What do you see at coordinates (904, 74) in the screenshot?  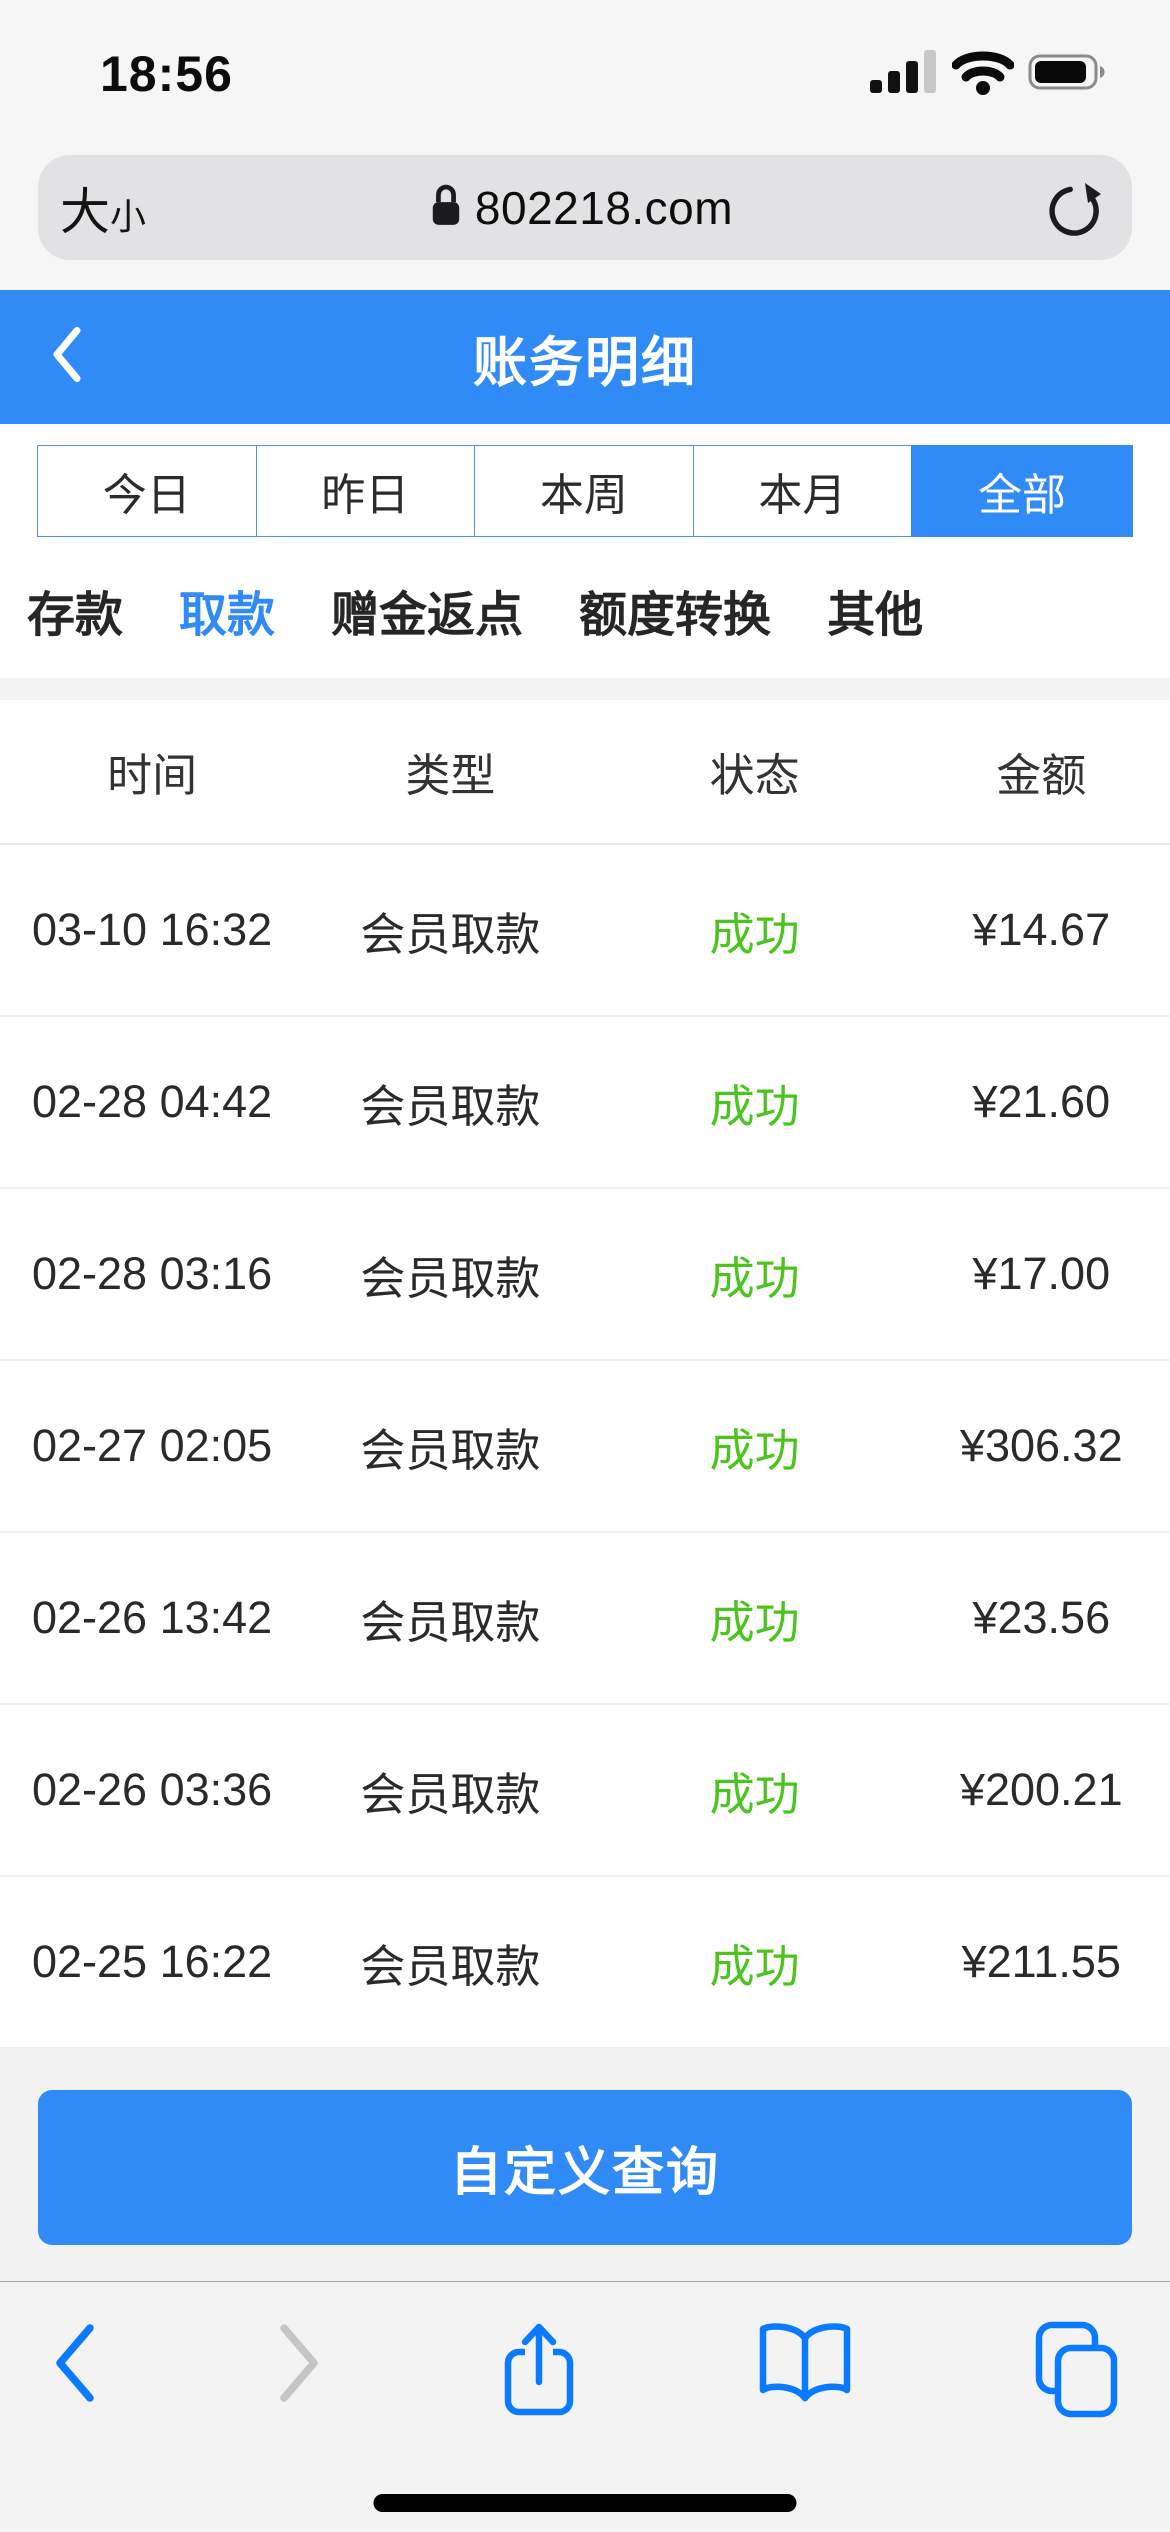 I see `cellular-signal-icon` at bounding box center [904, 74].